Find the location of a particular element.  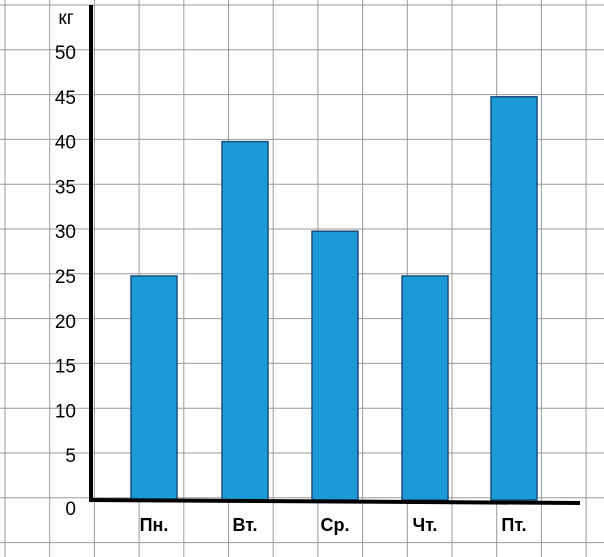

x-tick-label: Пт. is located at coordinates (513, 525).